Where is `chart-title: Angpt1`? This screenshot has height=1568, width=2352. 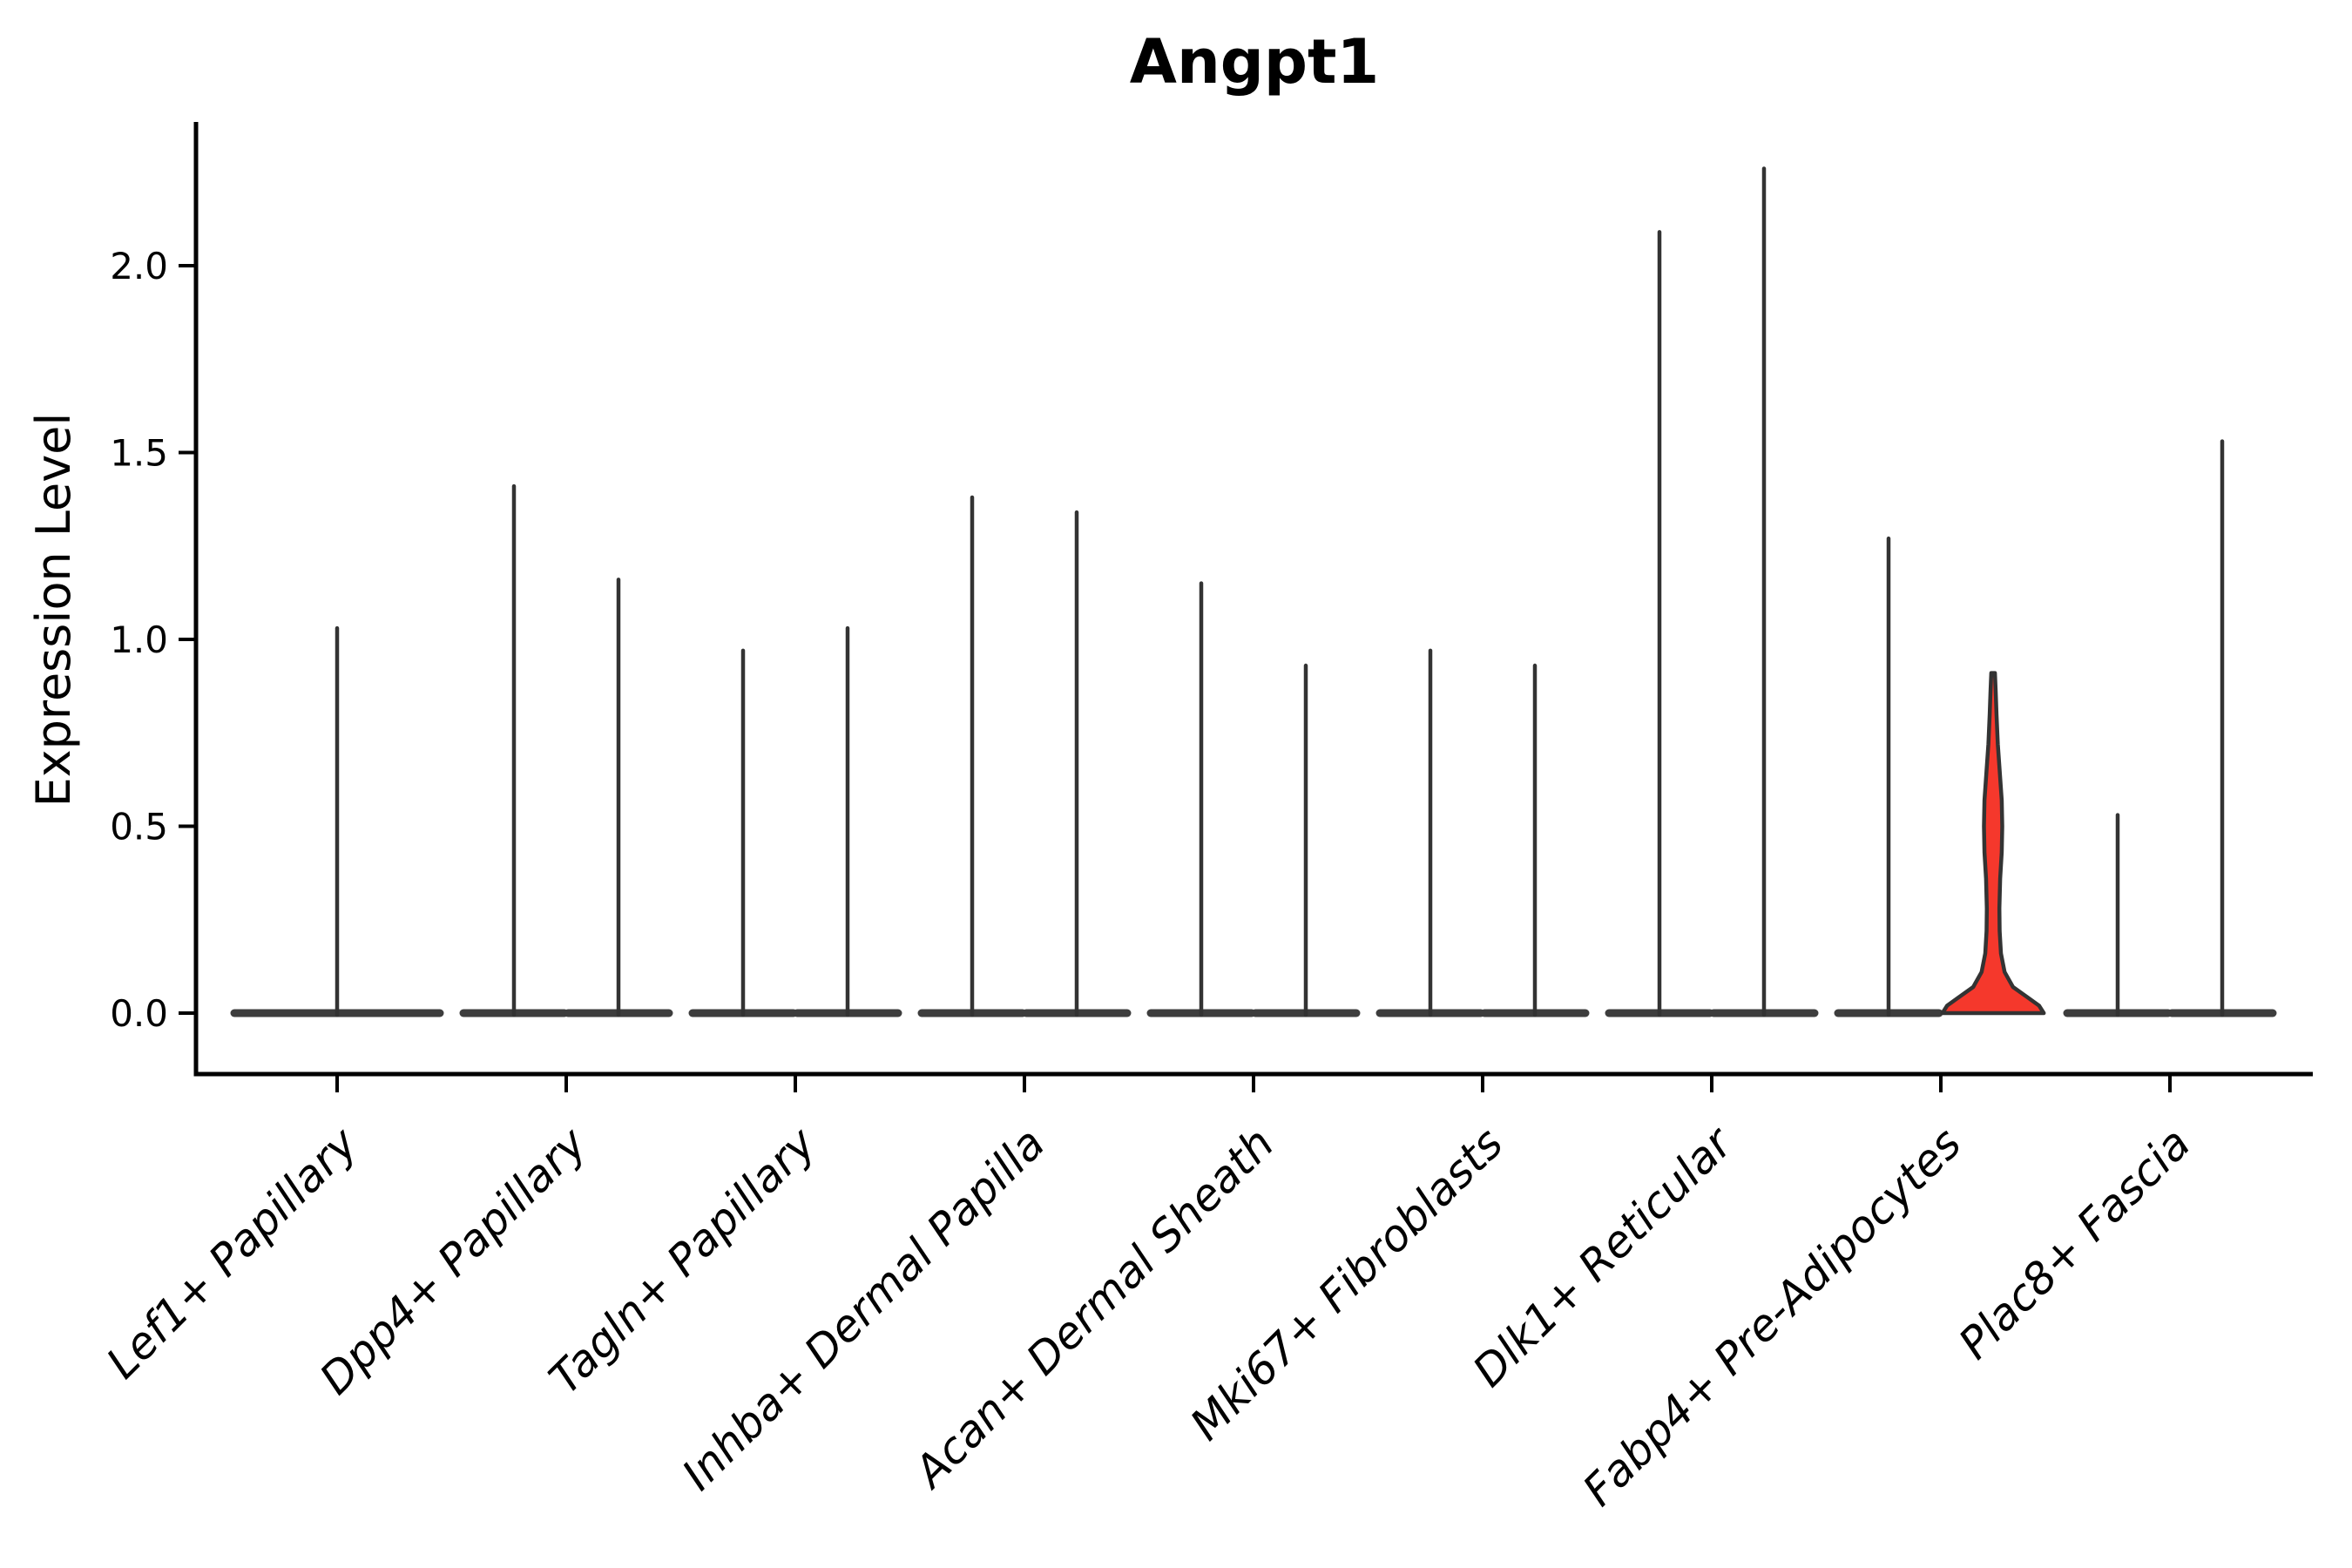
chart-title: Angpt1 is located at coordinates (1254, 62).